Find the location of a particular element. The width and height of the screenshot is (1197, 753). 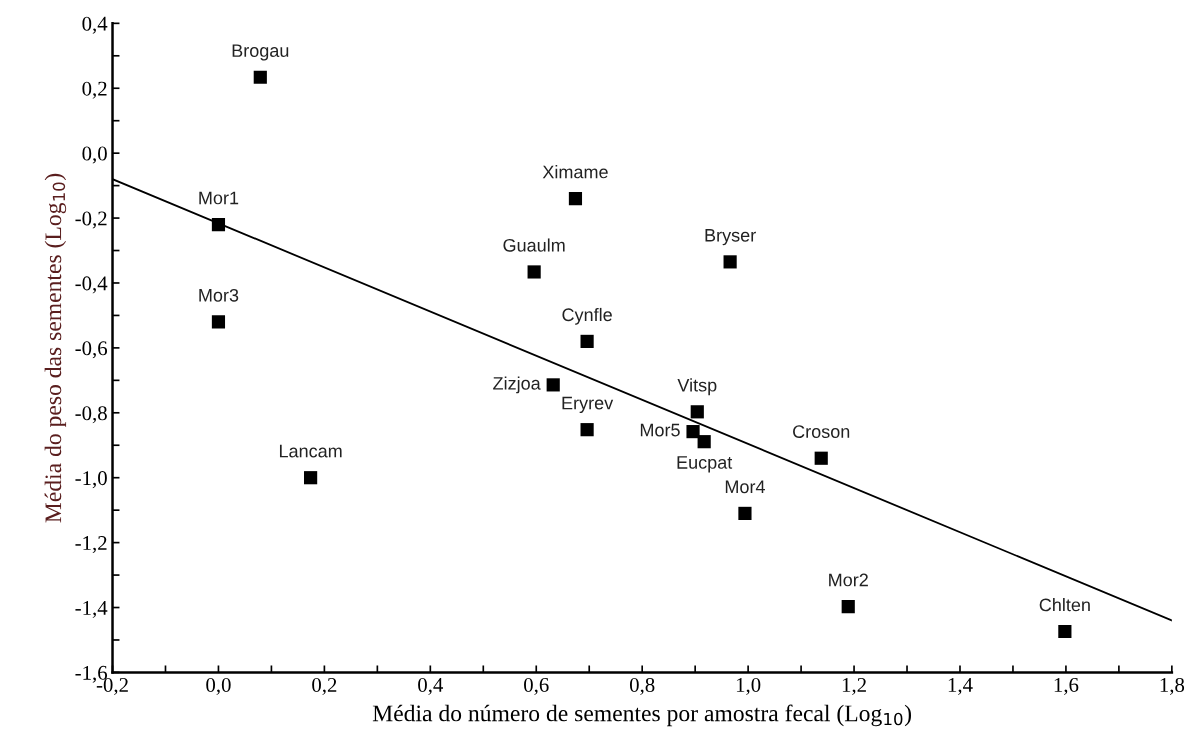

annotation: Bryser is located at coordinates (730, 237).